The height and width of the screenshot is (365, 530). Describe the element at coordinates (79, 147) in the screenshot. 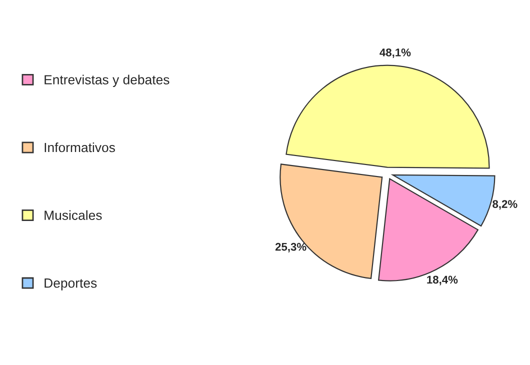

I see `legend-label: Informativos` at that location.